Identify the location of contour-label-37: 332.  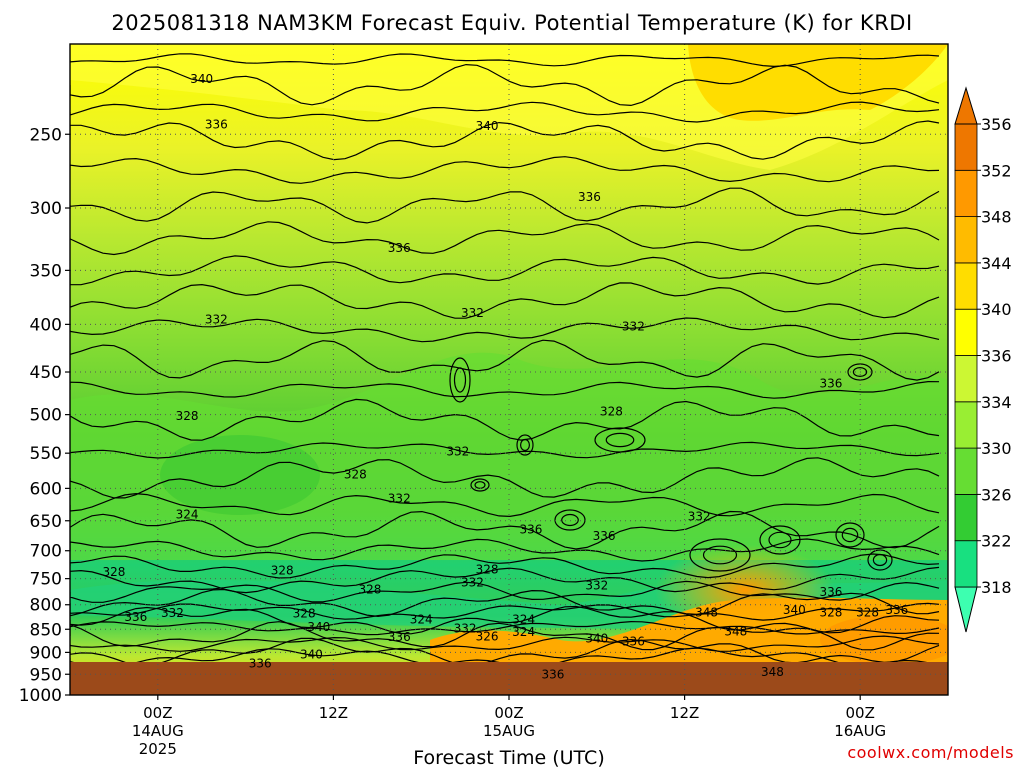
(465, 628).